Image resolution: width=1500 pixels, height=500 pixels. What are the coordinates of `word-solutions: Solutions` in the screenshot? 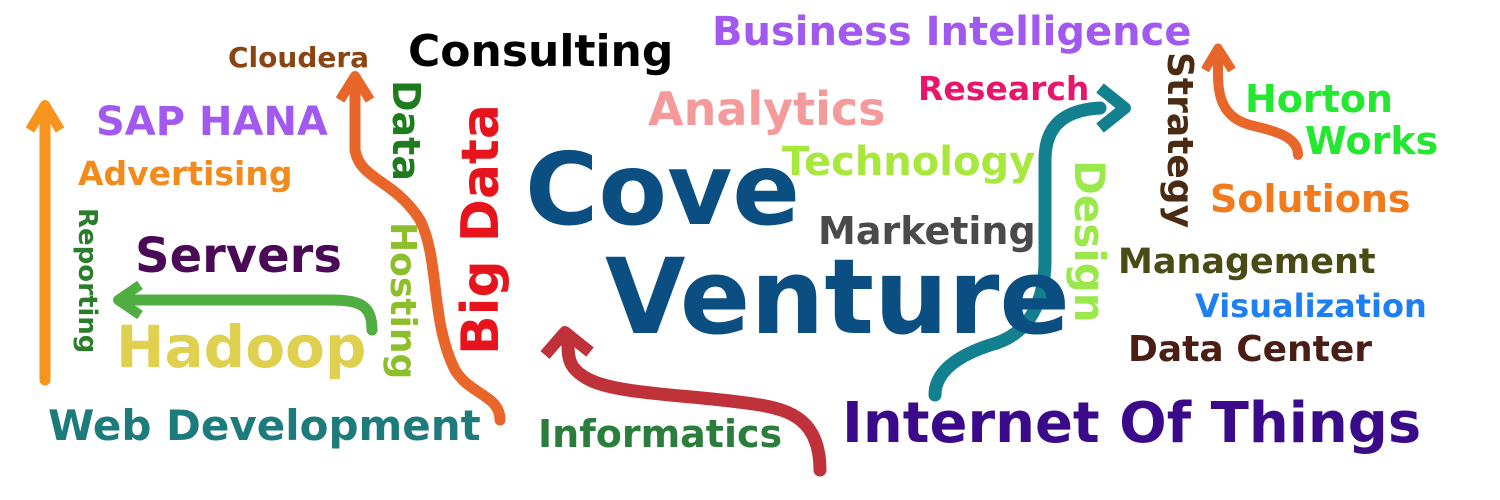 It's located at (1310, 199).